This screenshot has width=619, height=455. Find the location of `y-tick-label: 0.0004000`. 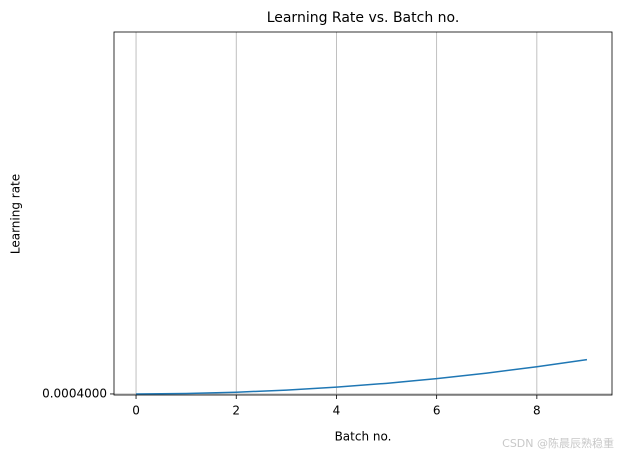

y-tick-label: 0.0004000 is located at coordinates (74, 393).